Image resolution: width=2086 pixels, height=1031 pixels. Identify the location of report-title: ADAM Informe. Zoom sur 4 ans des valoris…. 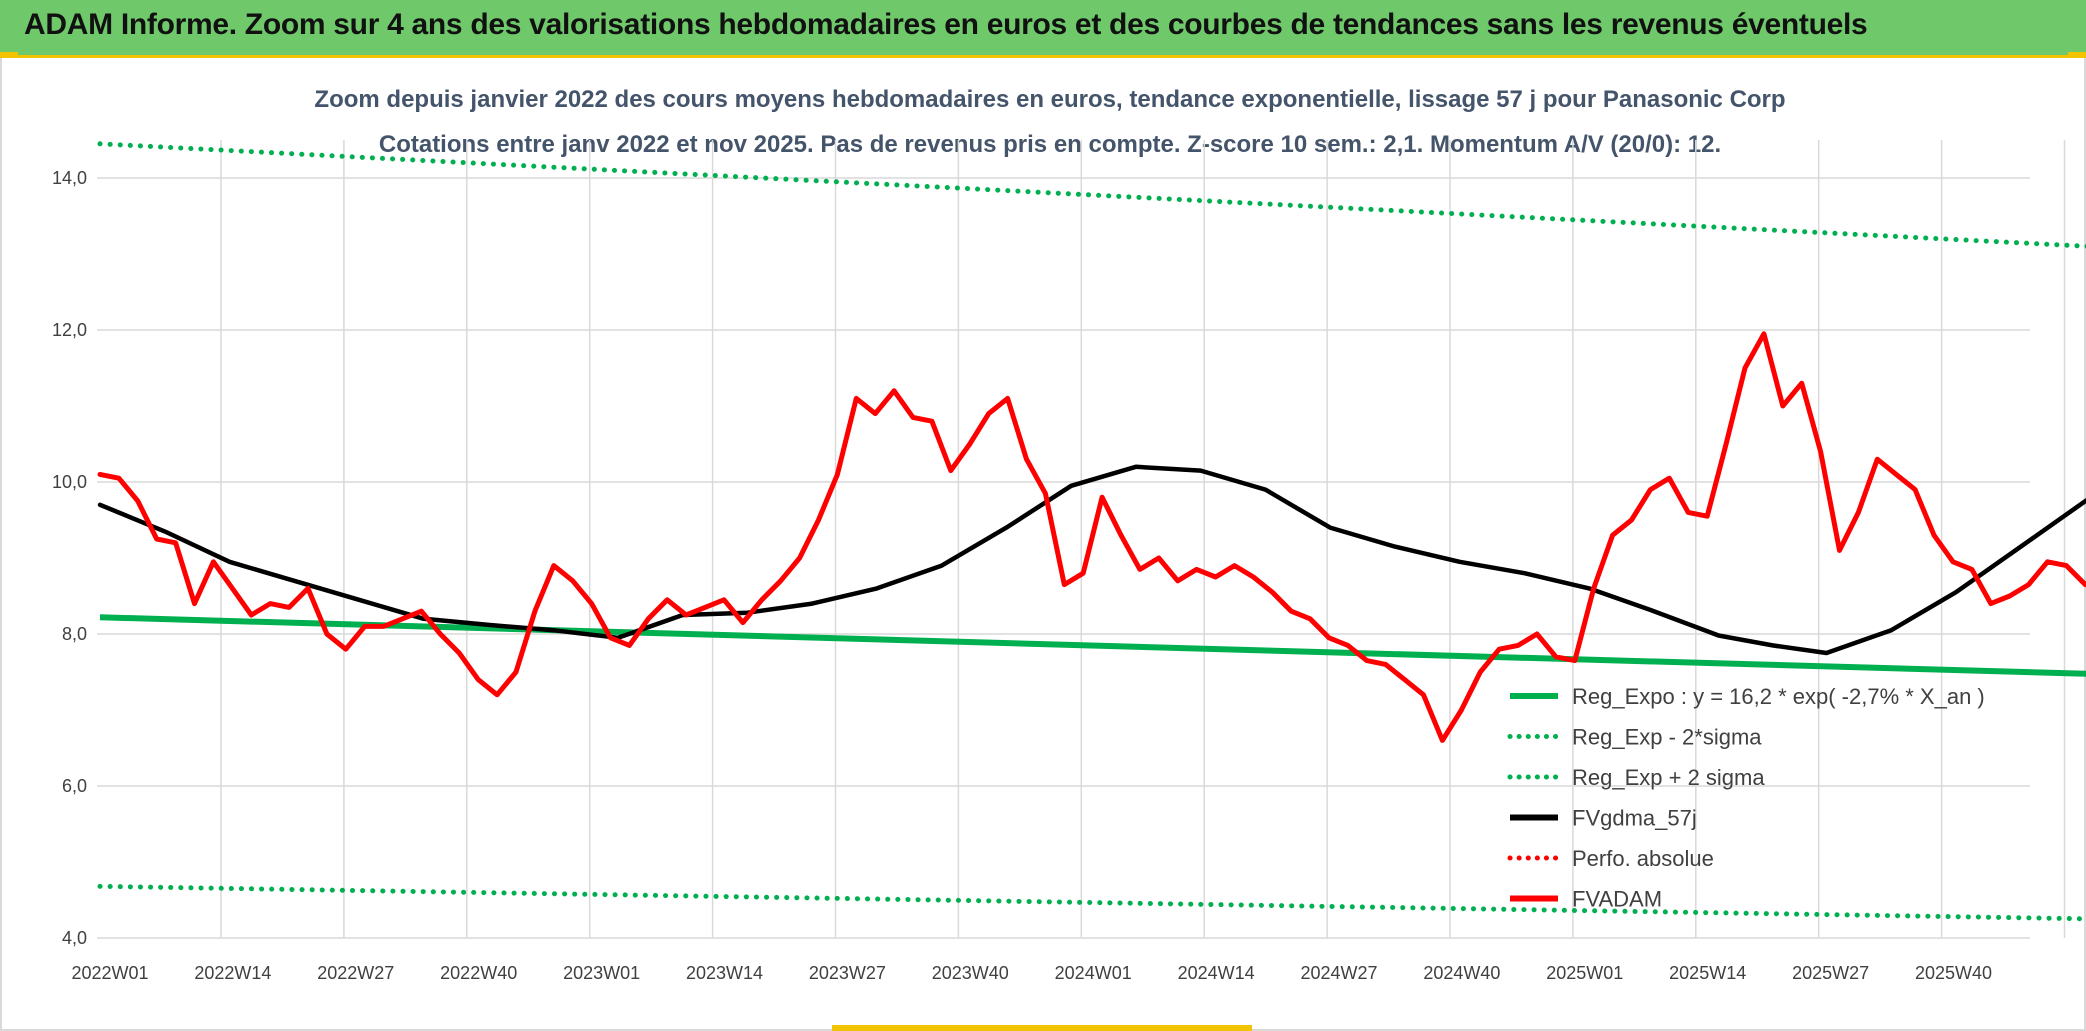
(946, 24).